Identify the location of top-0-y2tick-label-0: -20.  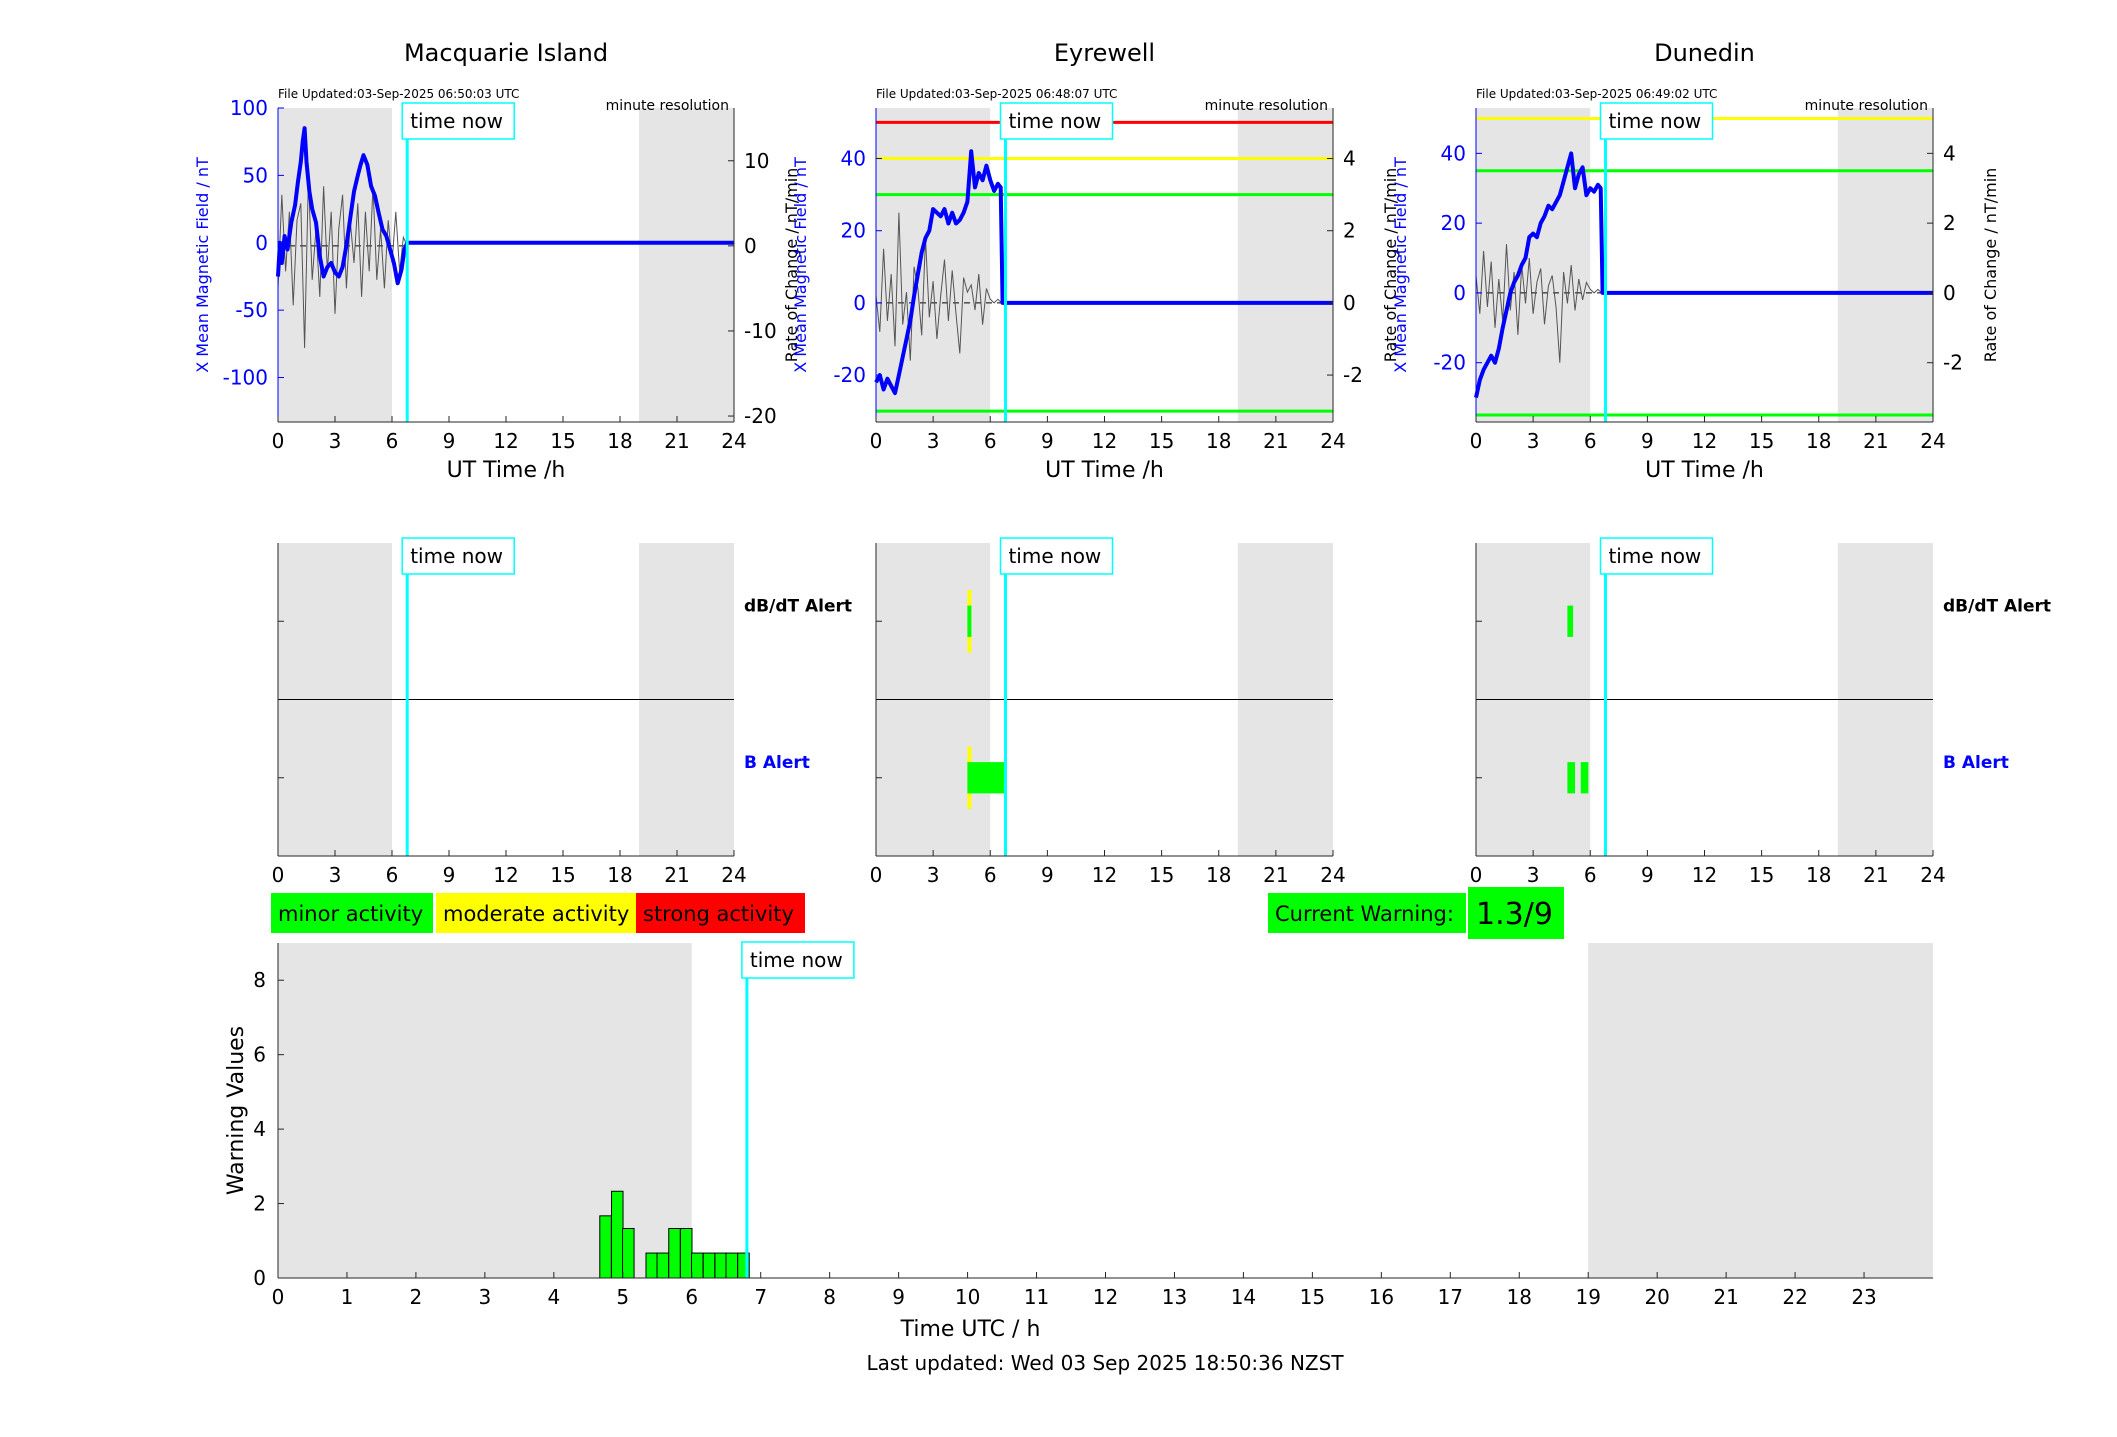
(760, 416).